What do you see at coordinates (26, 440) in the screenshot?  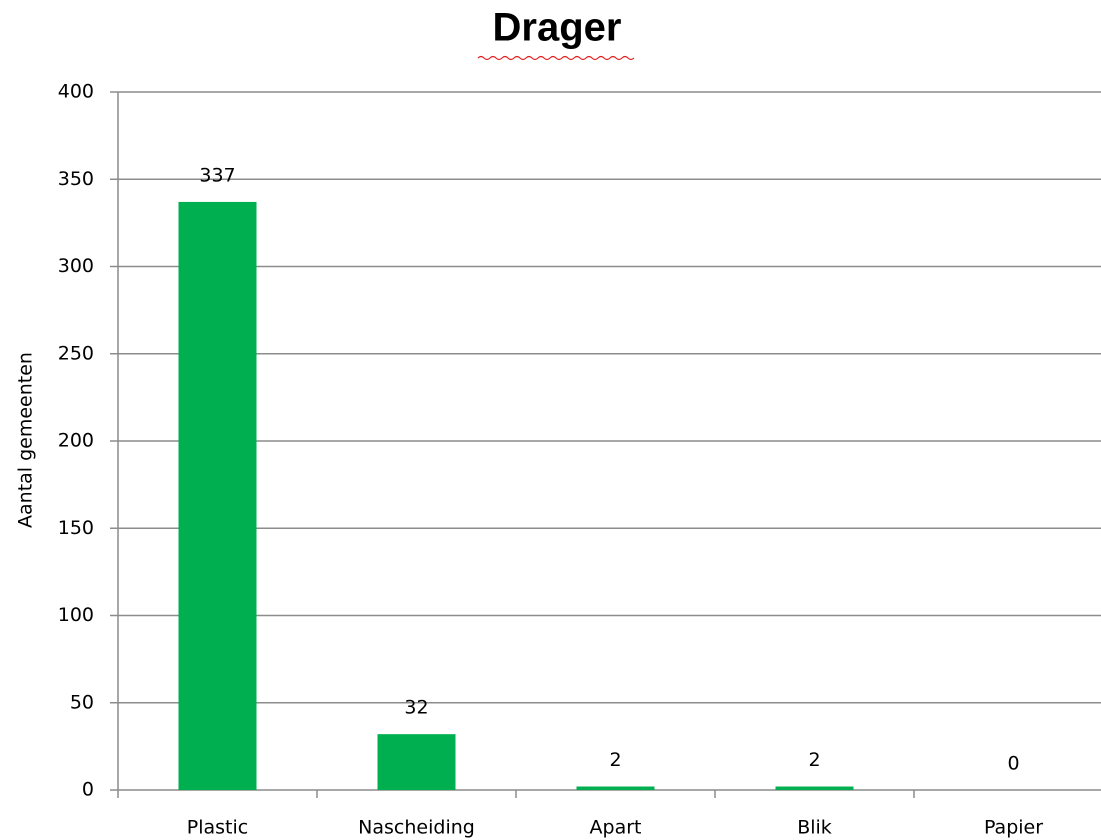 I see `y-axis-label: Aantal gemeenten` at bounding box center [26, 440].